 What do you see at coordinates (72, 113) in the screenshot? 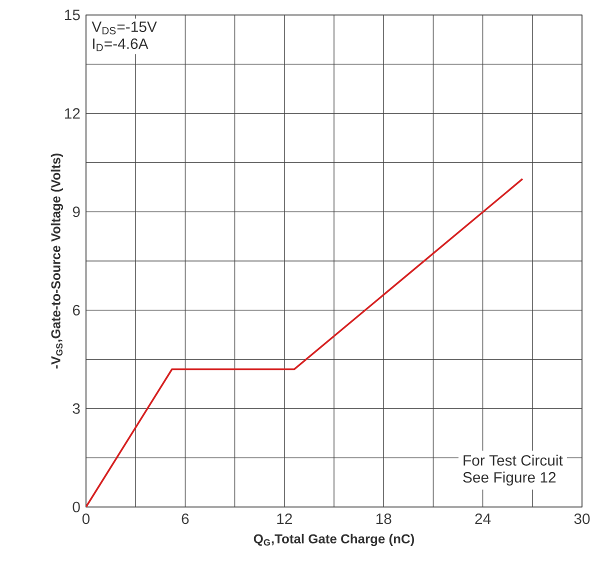
I see `y-tick-label: 12` at bounding box center [72, 113].